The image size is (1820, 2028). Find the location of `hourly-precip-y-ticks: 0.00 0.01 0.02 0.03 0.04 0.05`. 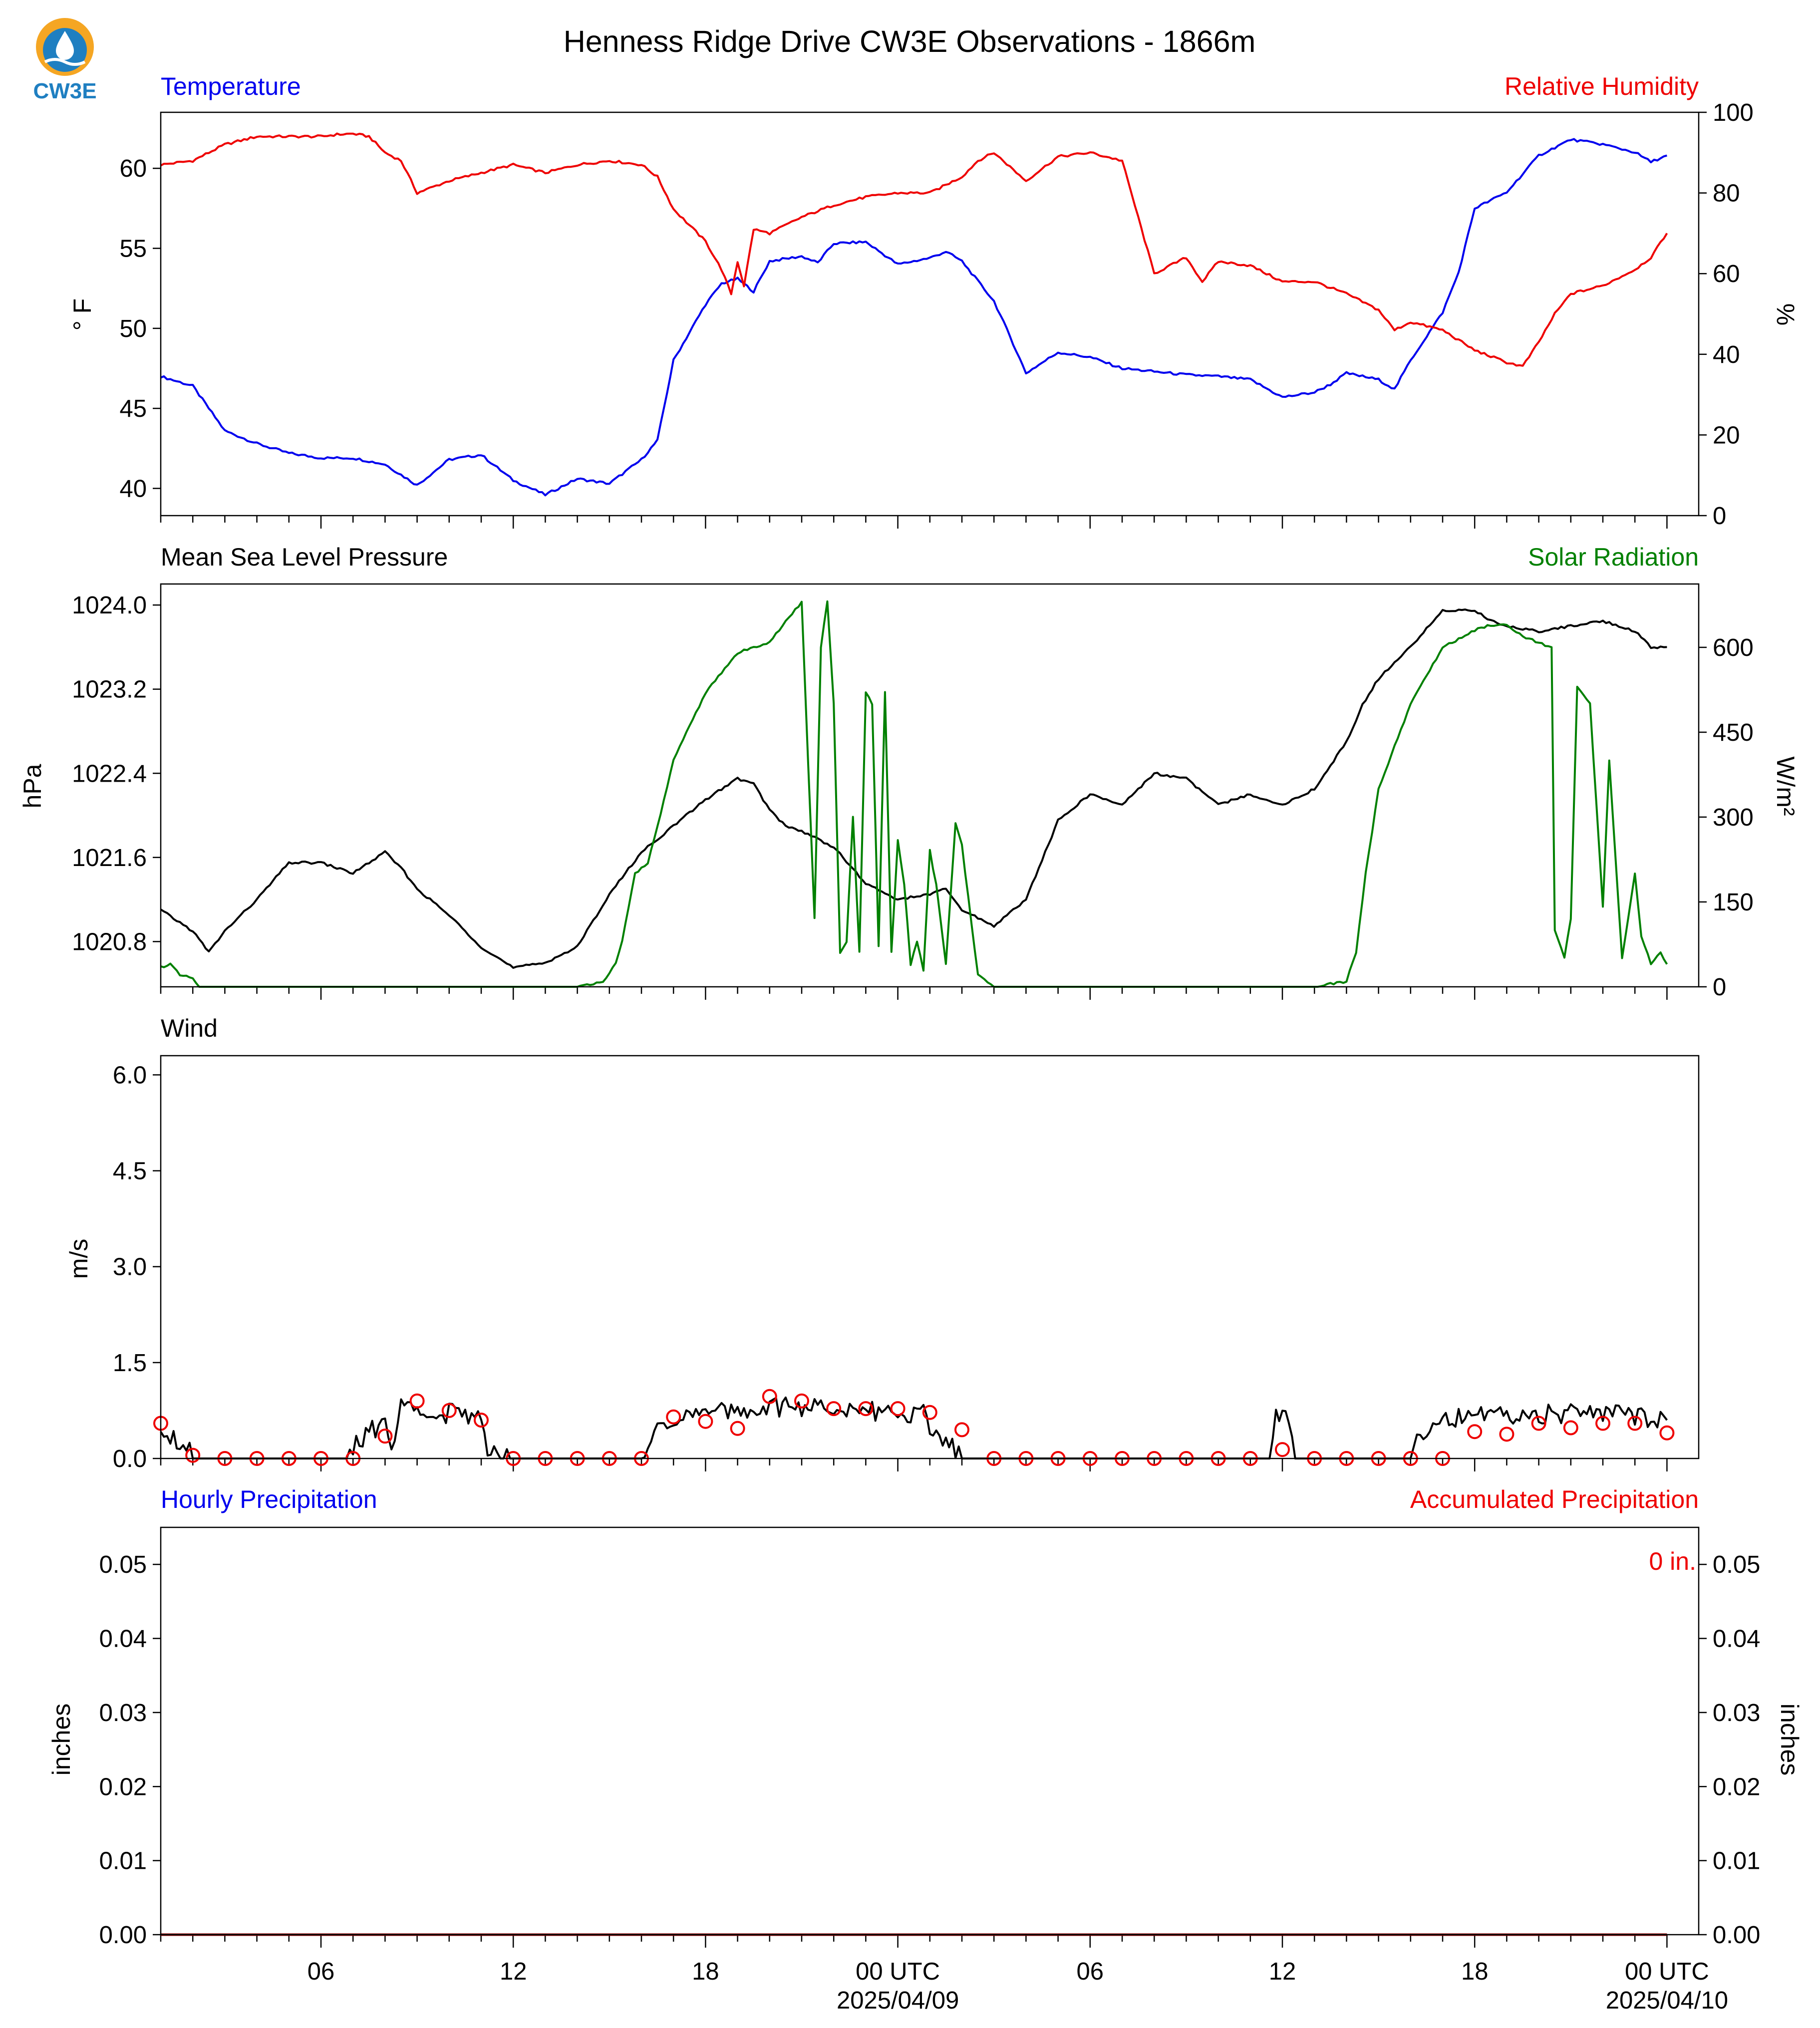

hourly-precip-y-ticks: 0.00 0.01 0.02 0.03 0.04 0.05 is located at coordinates (130, 1750).